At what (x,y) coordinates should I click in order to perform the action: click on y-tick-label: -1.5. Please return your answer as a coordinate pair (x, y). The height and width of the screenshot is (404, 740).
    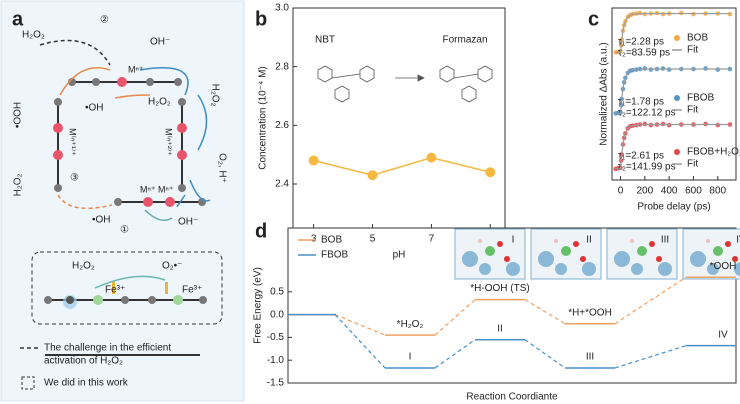
    Looking at the image, I should click on (276, 383).